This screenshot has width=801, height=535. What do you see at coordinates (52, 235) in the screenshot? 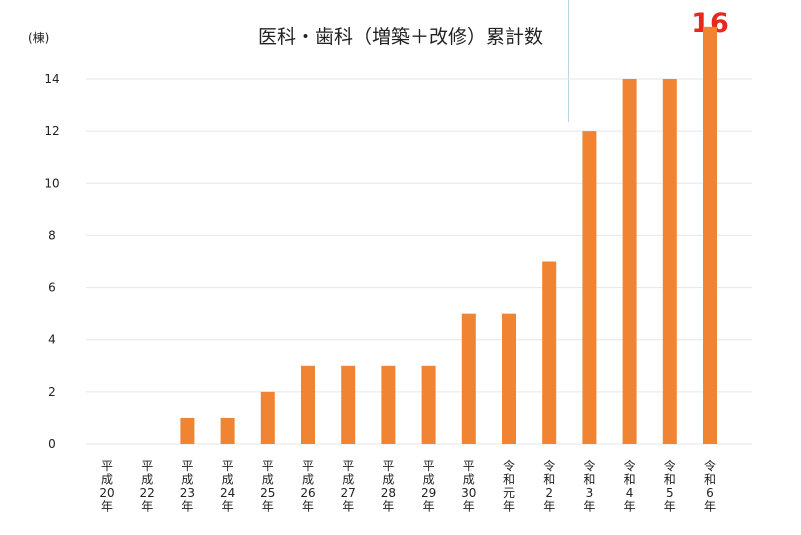
I see `y-tick-label: 8` at bounding box center [52, 235].